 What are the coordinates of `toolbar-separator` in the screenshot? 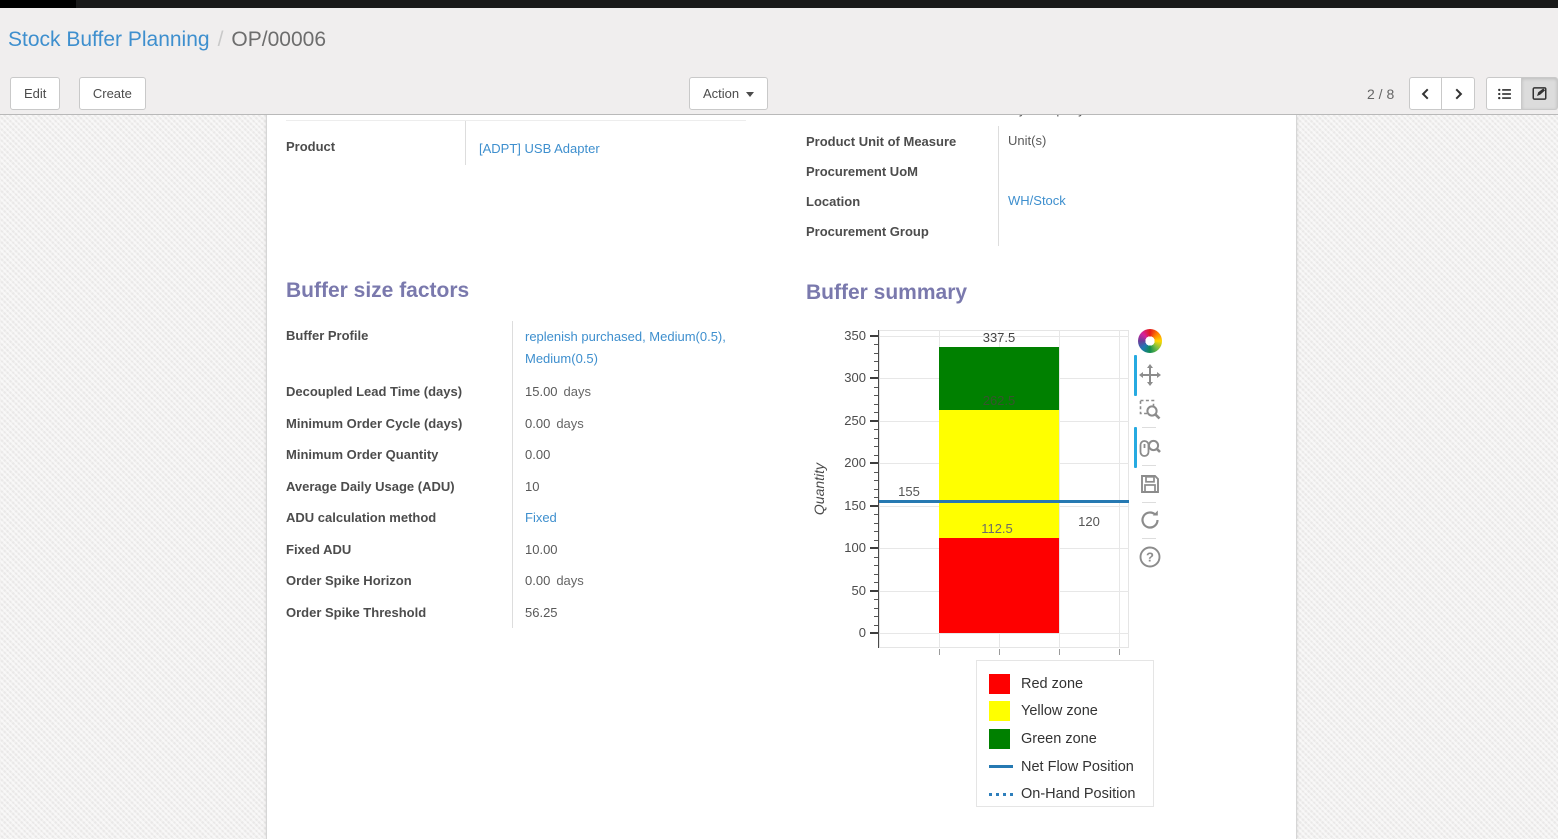 It's located at (1149, 465).